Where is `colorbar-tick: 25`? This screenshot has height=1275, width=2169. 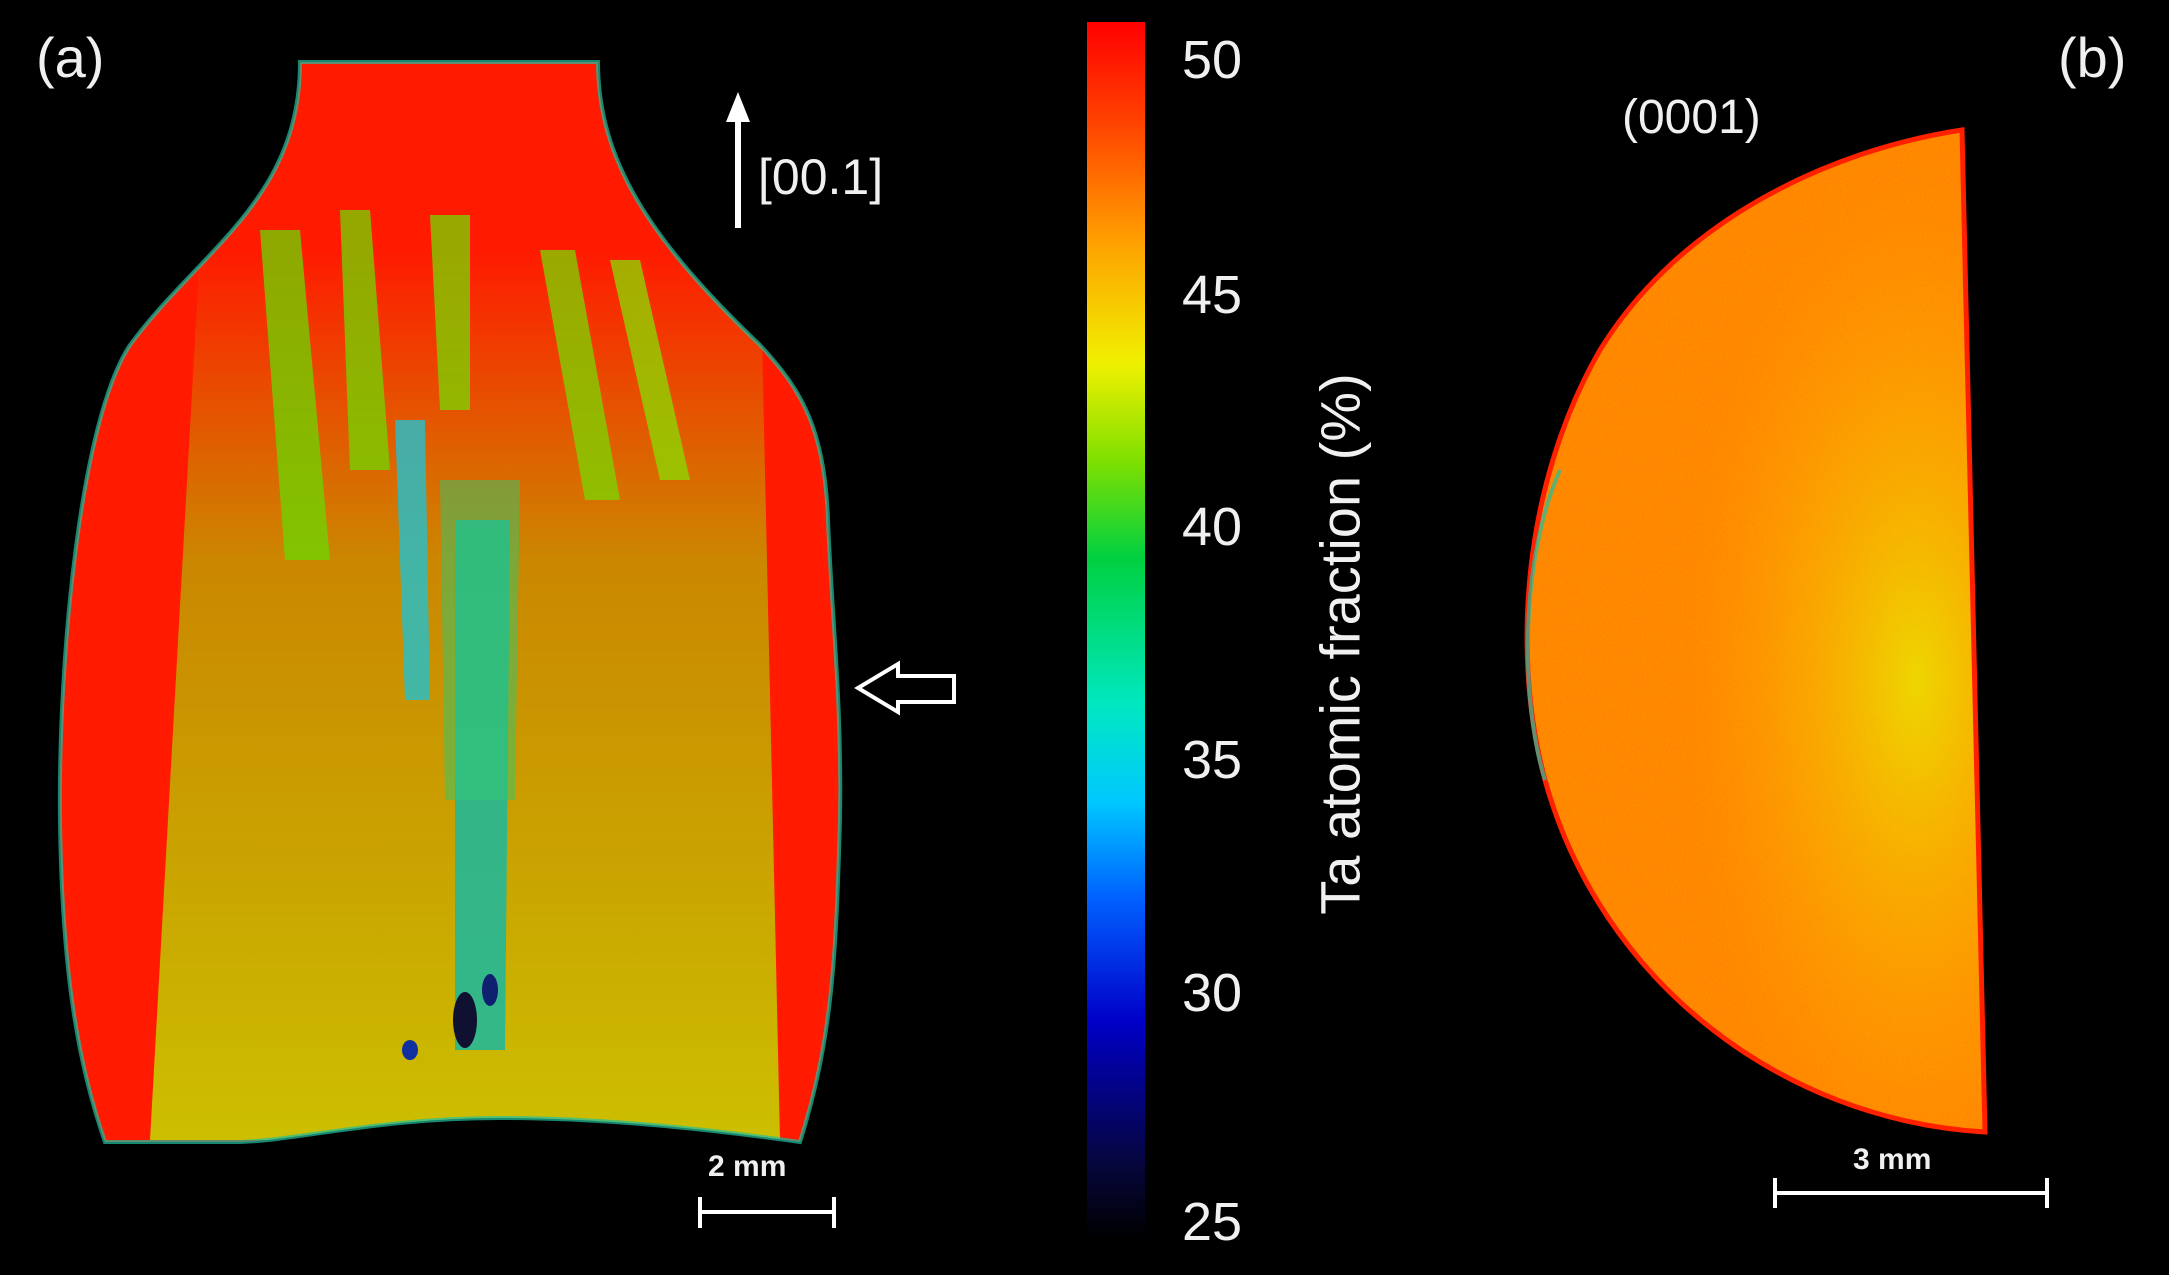
colorbar-tick: 25 is located at coordinates (1212, 1222).